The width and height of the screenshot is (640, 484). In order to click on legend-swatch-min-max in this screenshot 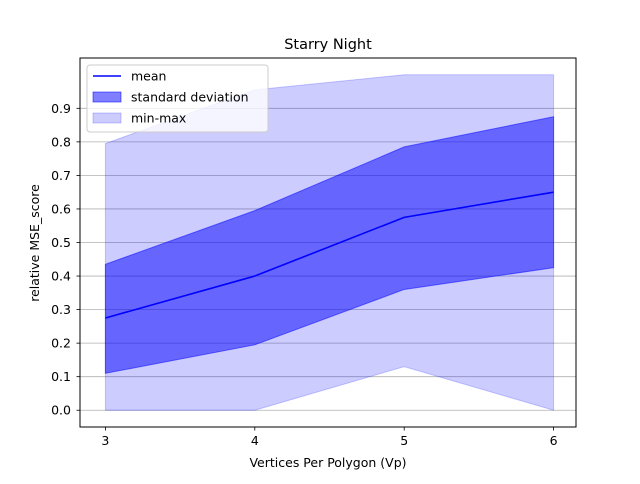, I will do `click(107, 118)`.